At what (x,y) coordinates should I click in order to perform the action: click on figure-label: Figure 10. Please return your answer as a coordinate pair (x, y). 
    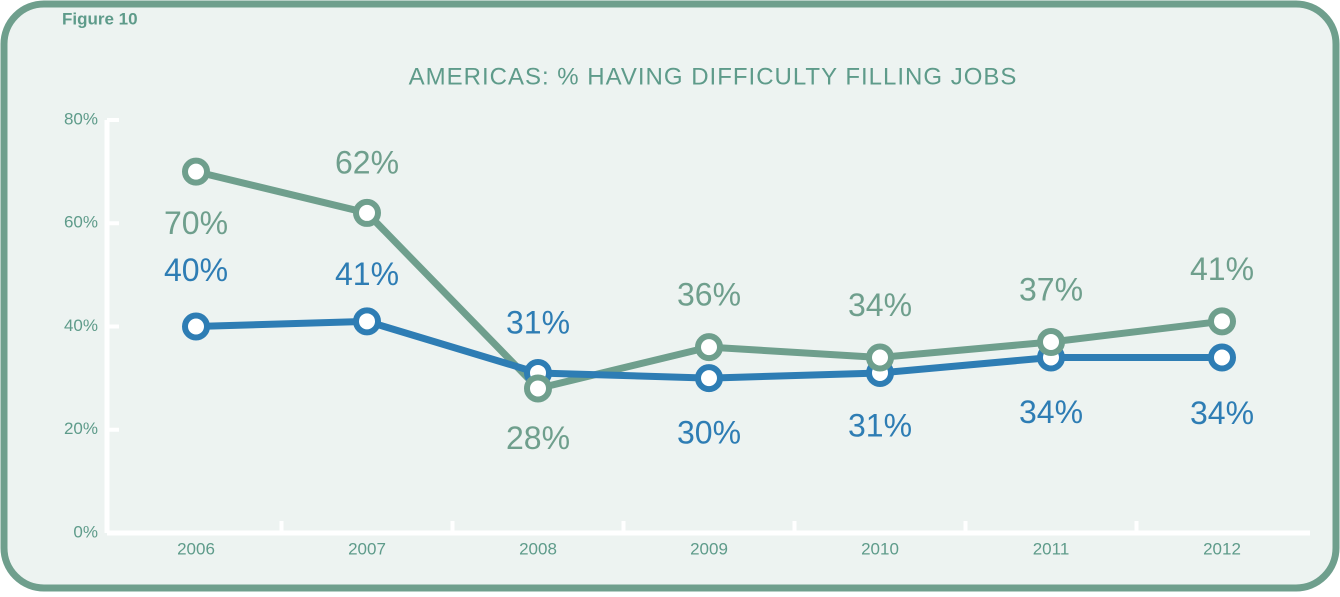
    Looking at the image, I should click on (100, 18).